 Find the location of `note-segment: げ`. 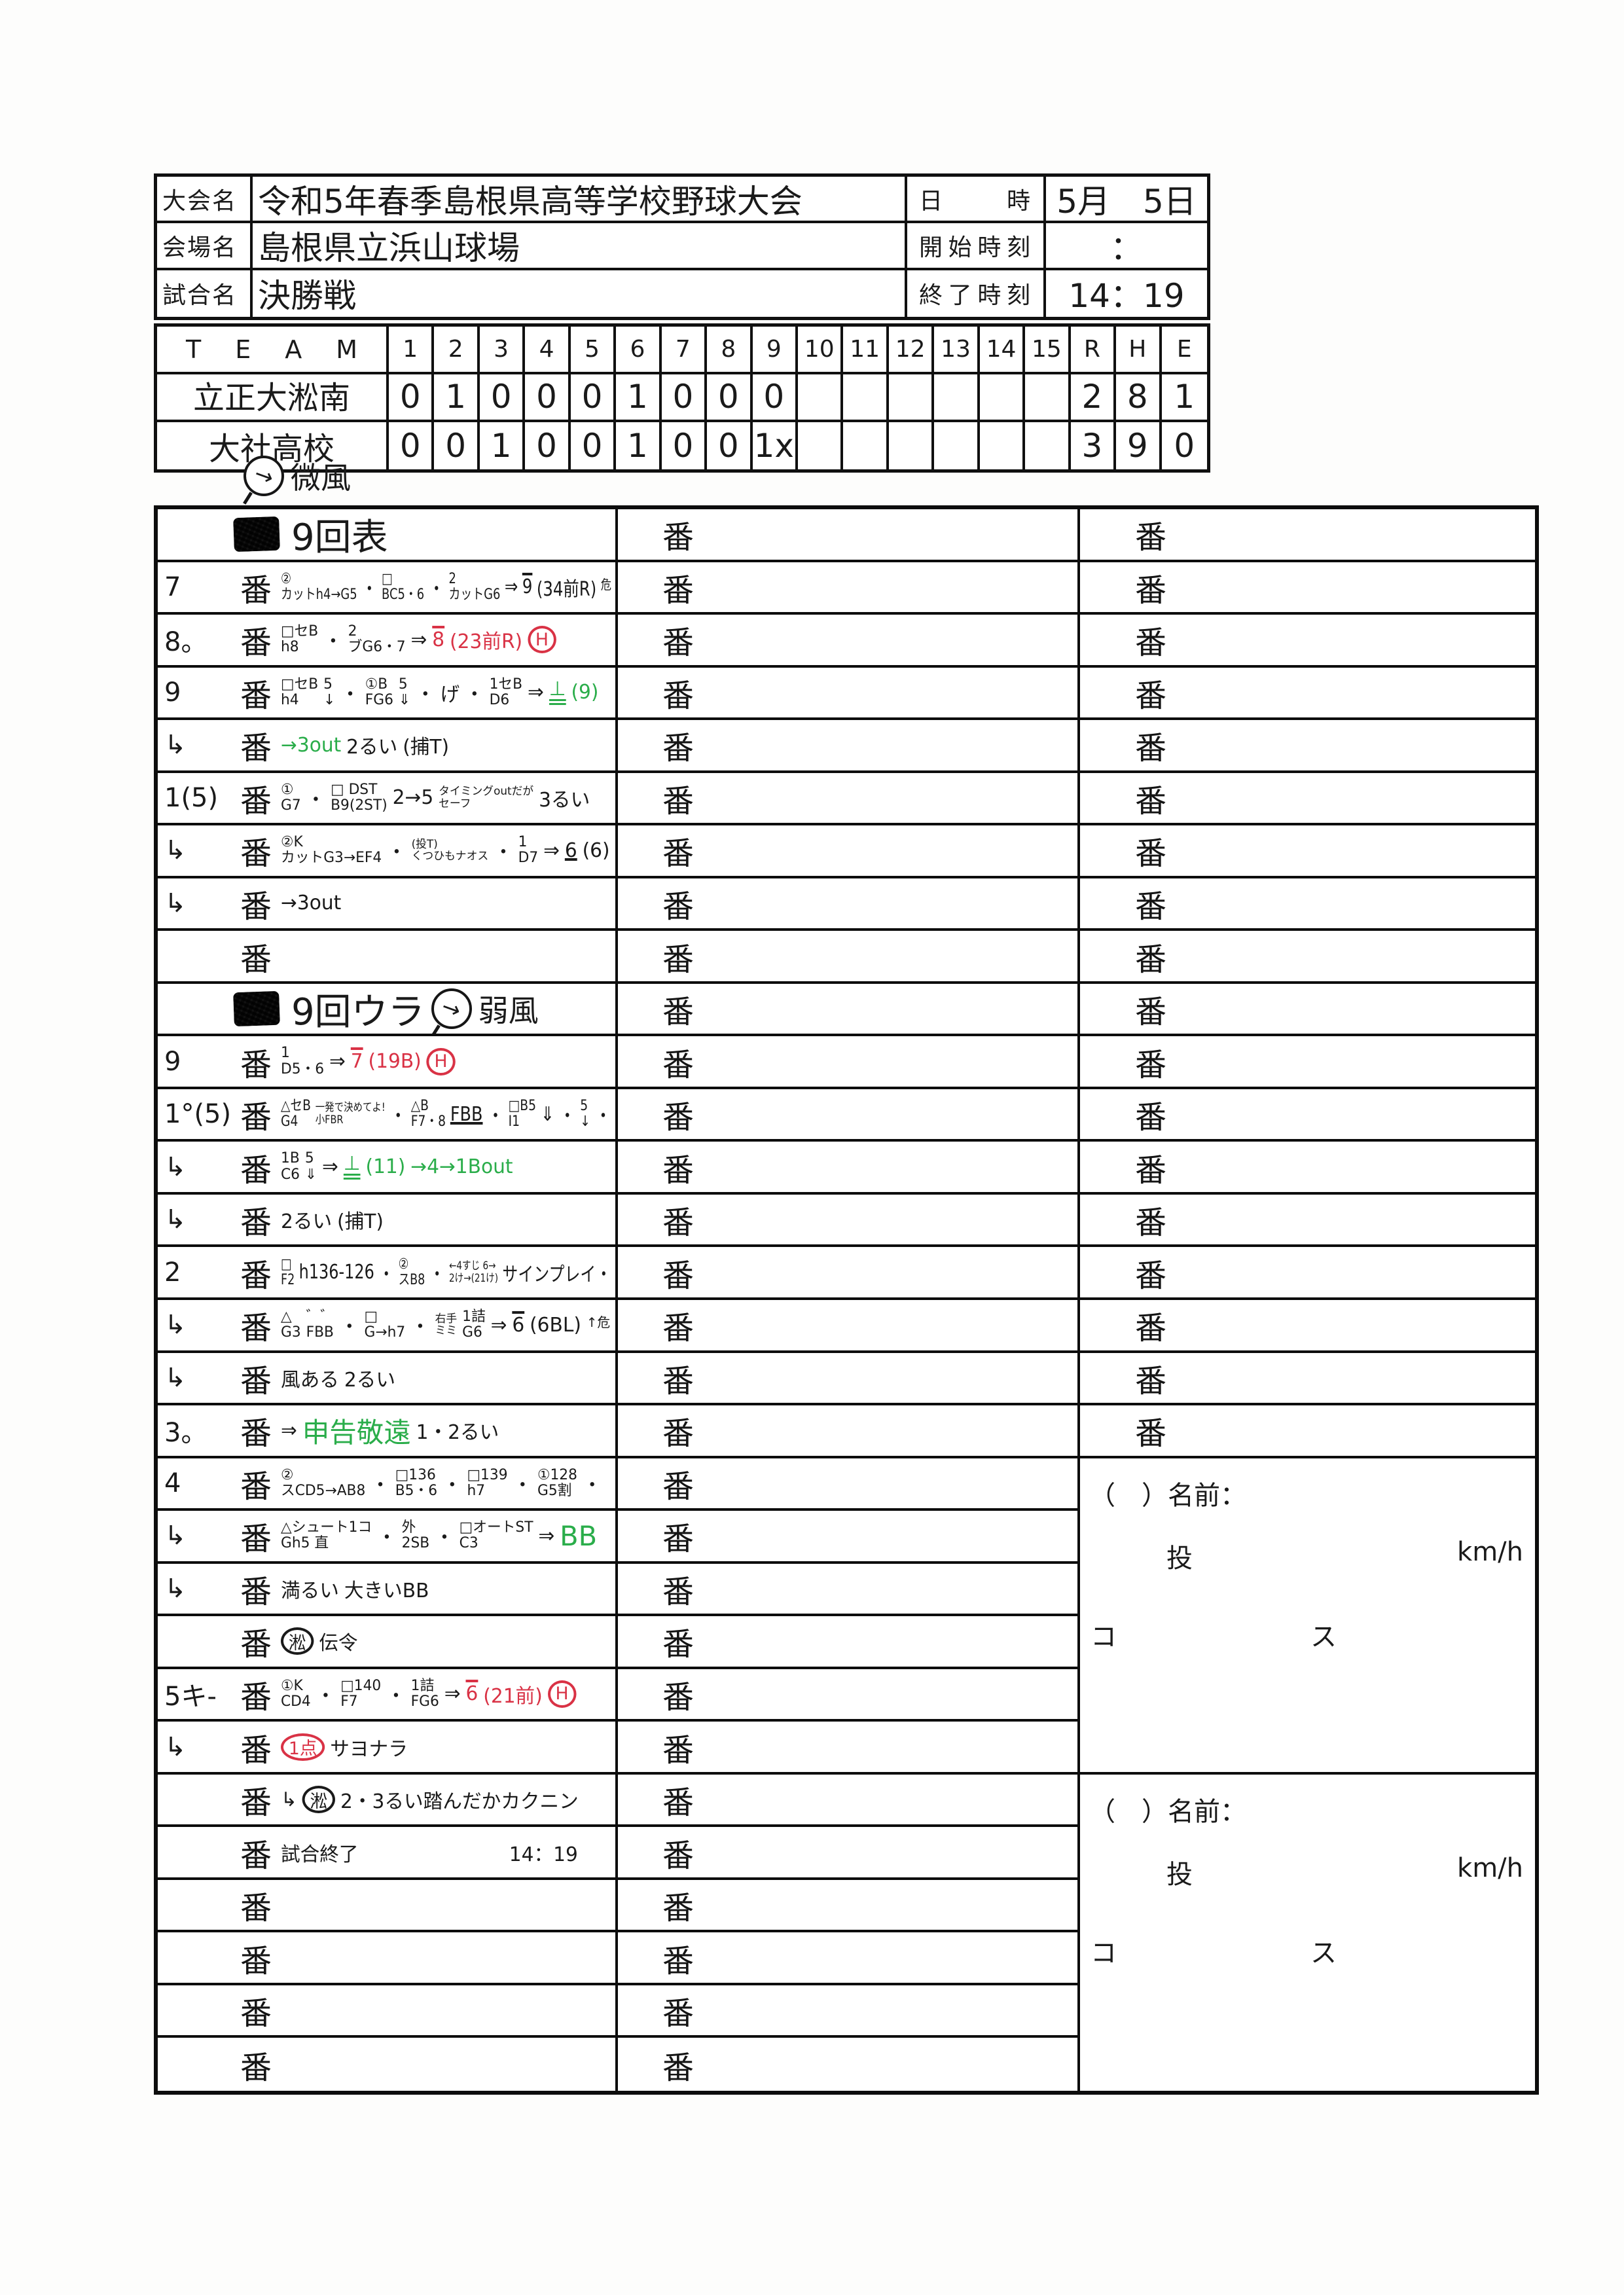

note-segment: げ is located at coordinates (450, 695).